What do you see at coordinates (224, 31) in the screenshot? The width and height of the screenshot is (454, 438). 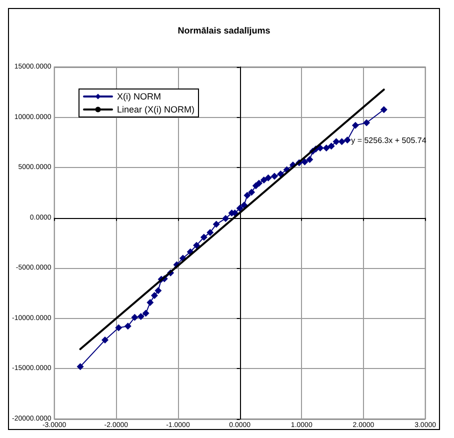 I see `chart-title: Normālais sadalījums` at bounding box center [224, 31].